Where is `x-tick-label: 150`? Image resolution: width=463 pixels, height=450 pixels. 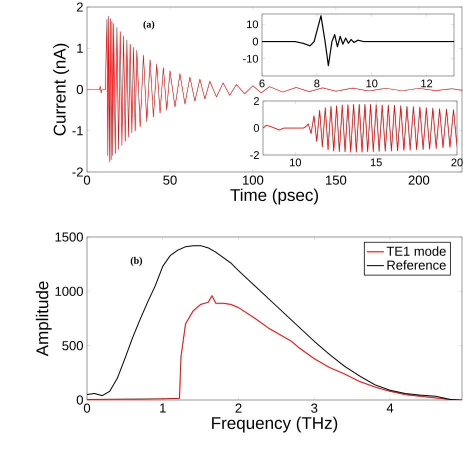
x-tick-label: 150 is located at coordinates (336, 180).